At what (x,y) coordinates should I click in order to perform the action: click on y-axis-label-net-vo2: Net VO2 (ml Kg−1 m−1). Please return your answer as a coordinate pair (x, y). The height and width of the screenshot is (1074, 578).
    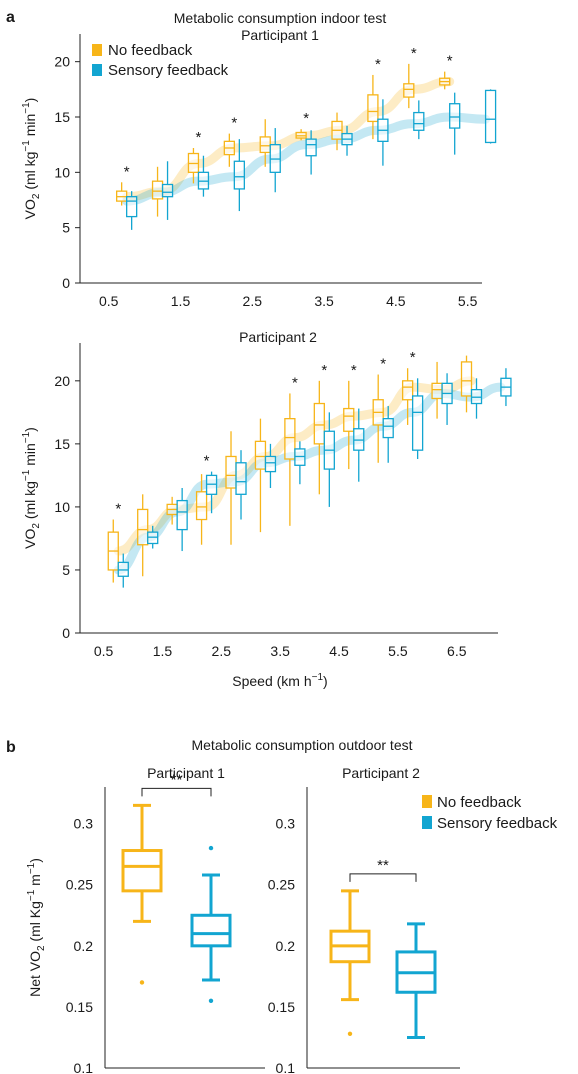
    Looking at the image, I should click on (36, 927).